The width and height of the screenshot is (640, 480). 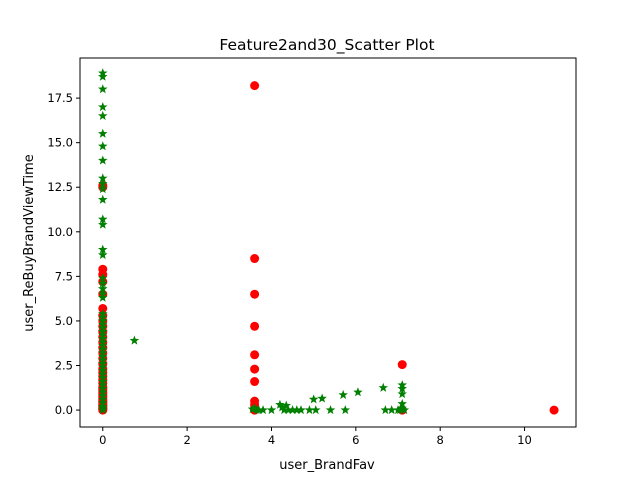 I want to click on chart-title: Feature2and30_Scatter Plot, so click(x=326, y=45).